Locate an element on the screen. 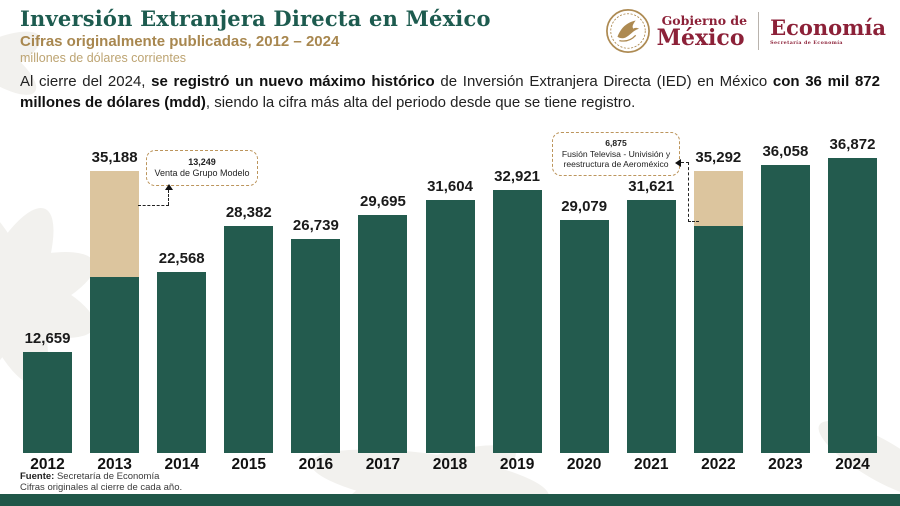  bar-2015 is located at coordinates (249, 339).